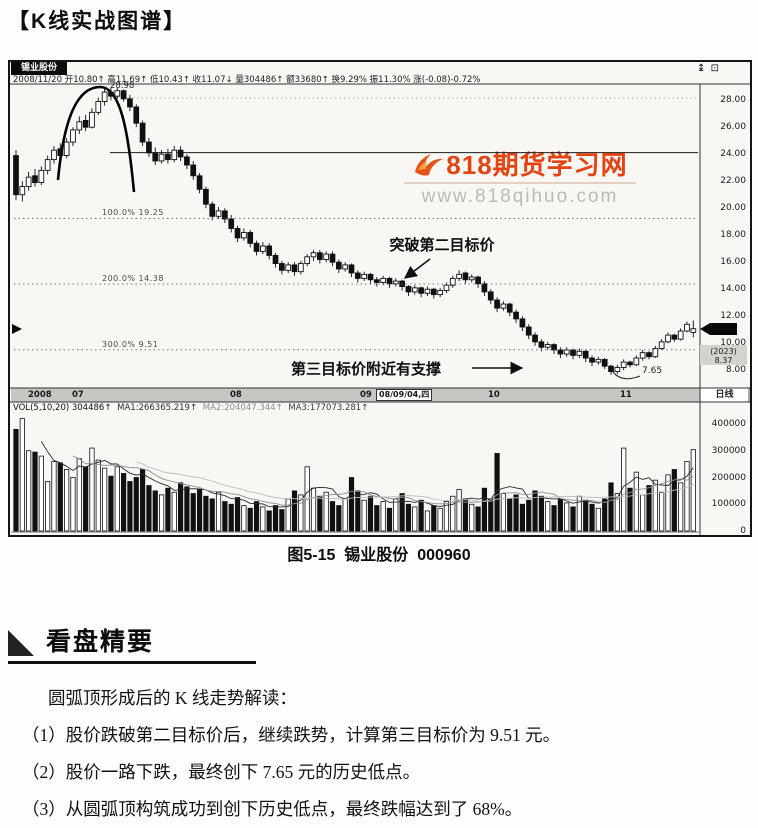  What do you see at coordinates (723, 360) in the screenshot?
I see `axis-note-price: 8.37` at bounding box center [723, 360].